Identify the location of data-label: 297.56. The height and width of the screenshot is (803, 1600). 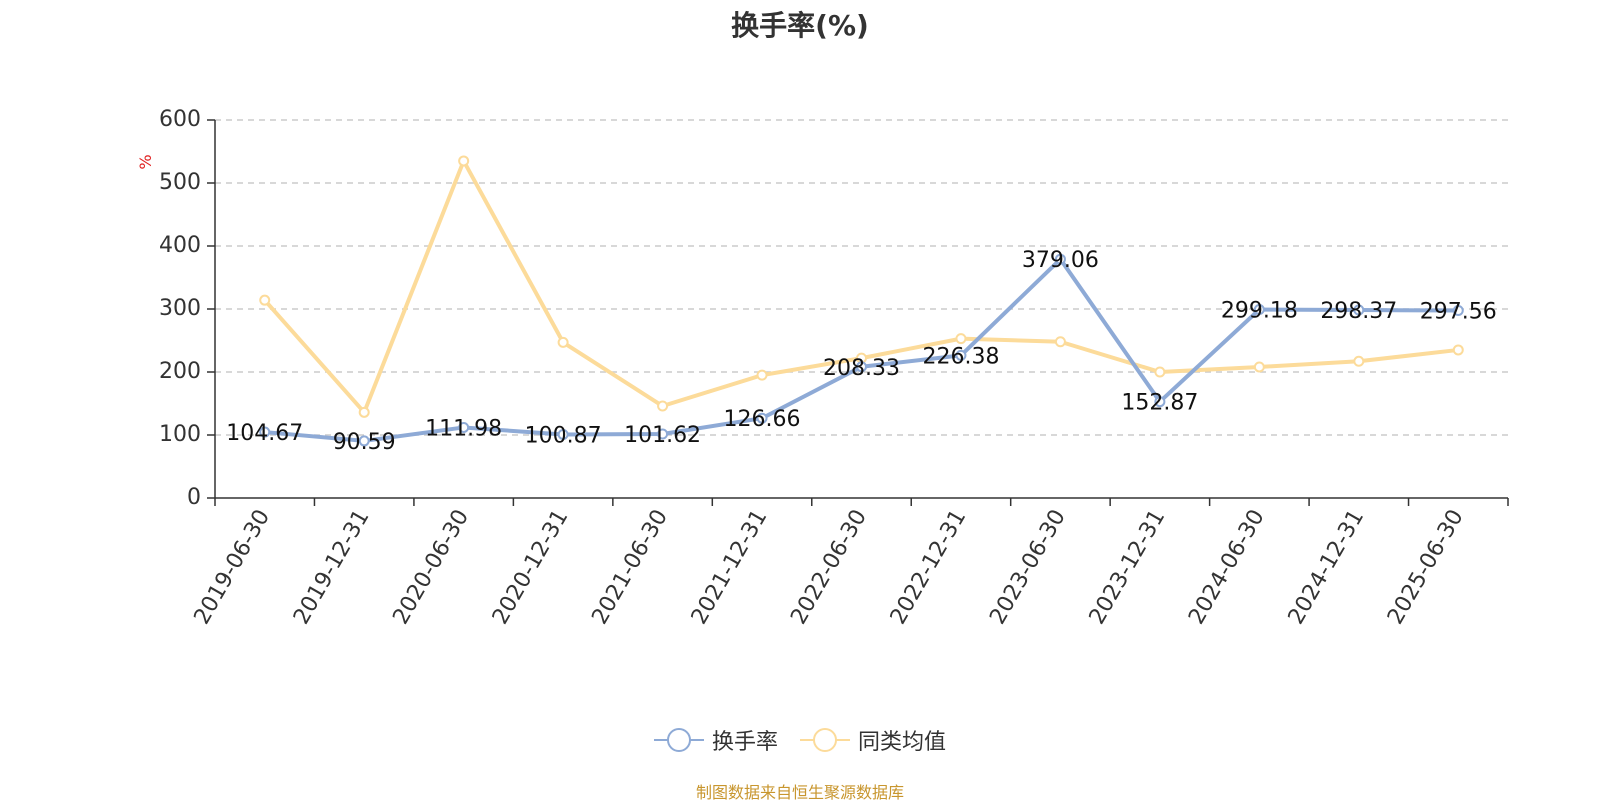
(1458, 312).